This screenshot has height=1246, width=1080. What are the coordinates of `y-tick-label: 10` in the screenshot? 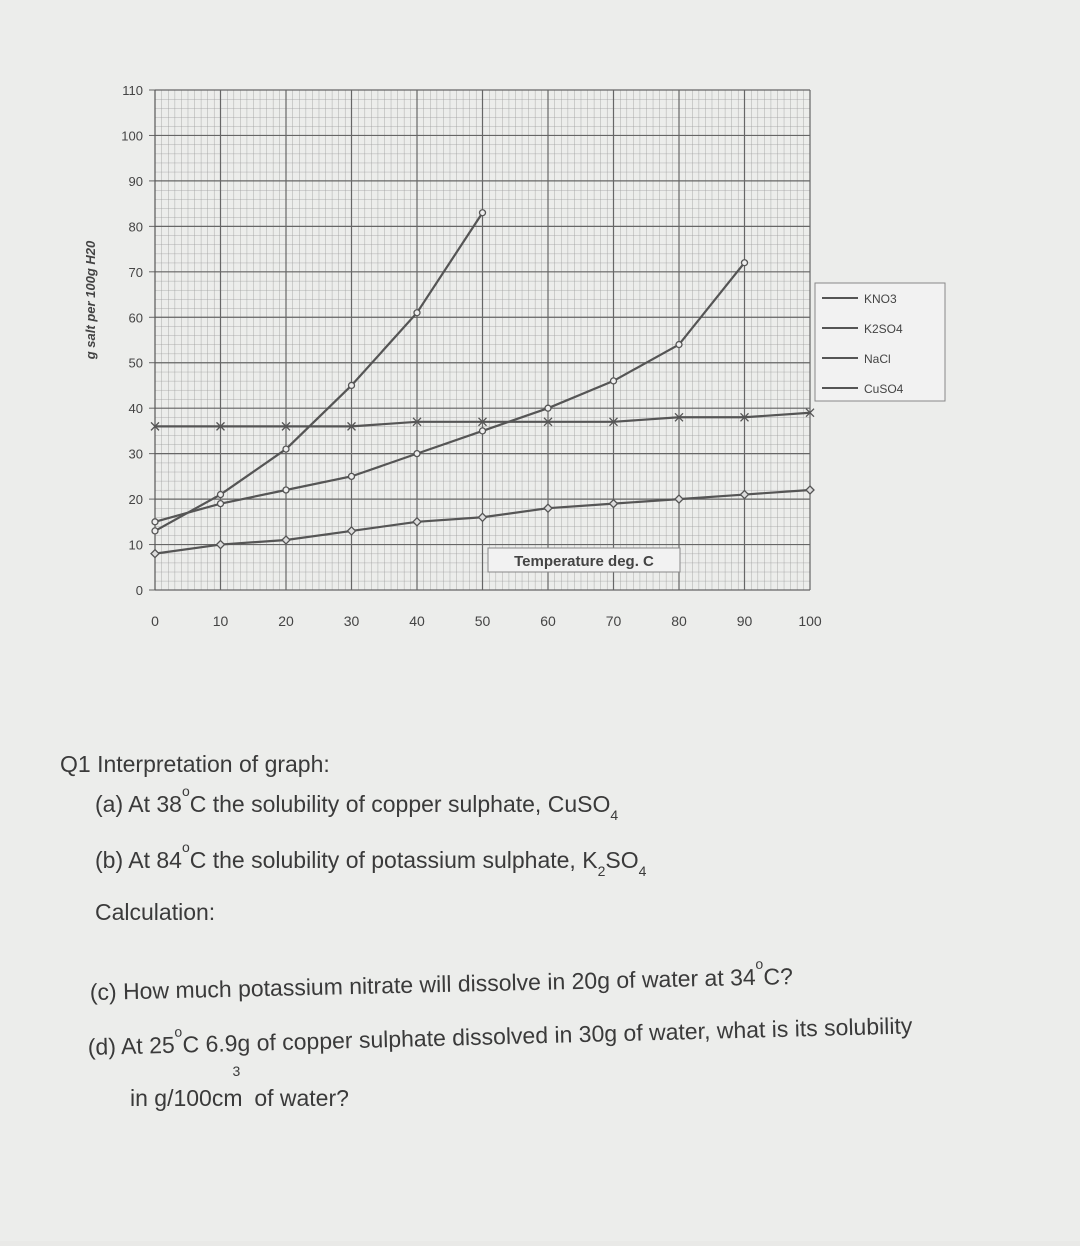 It's located at (136, 545).